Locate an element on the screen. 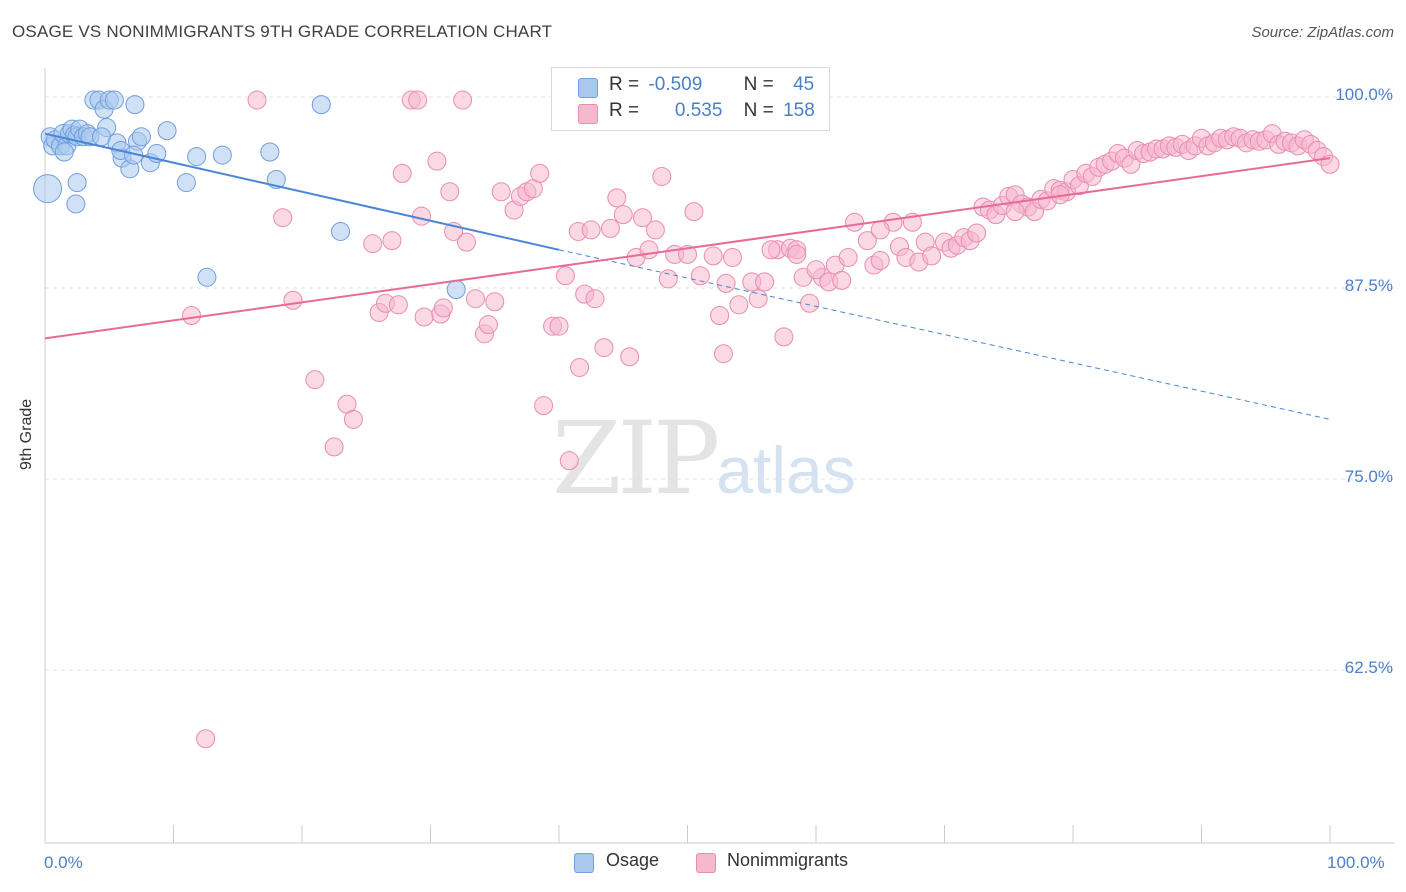 Image resolution: width=1406 pixels, height=892 pixels. y-axis-label: 9th Grade is located at coordinates (26, 434).